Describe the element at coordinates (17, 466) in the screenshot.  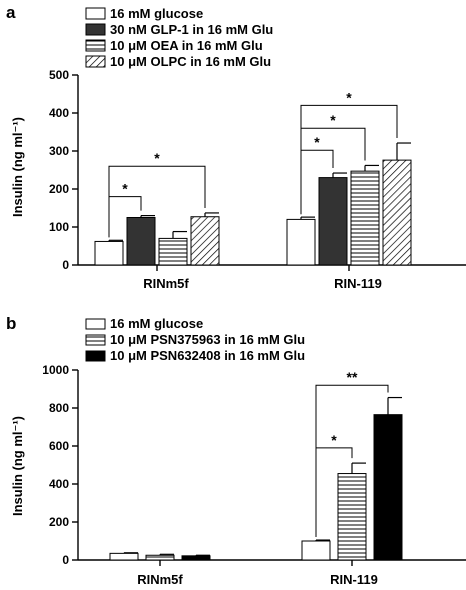
I see `panel-b-y-axis-title: Insulin (ng ml⁻¹)` at that location.